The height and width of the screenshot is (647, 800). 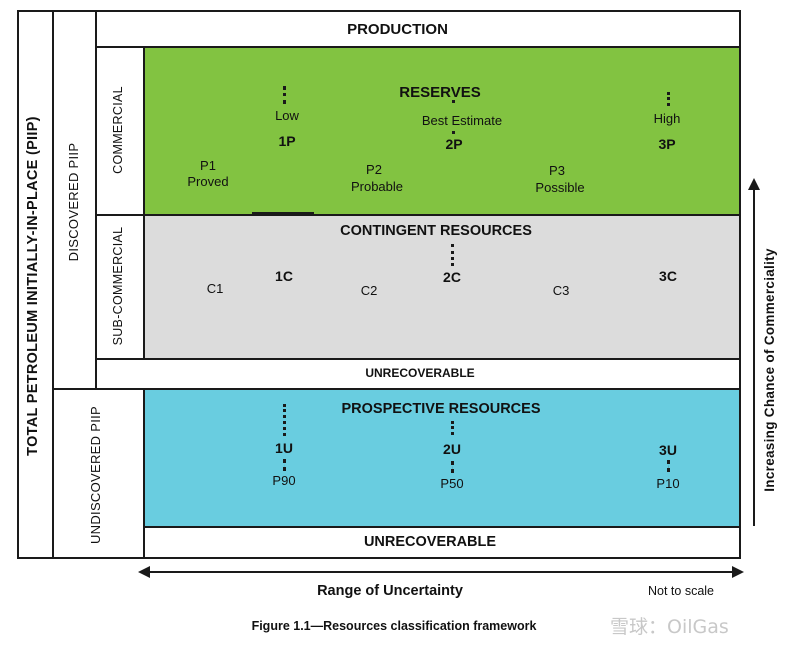 What do you see at coordinates (284, 276) in the screenshot?
I see `contingent-1c: 1C` at bounding box center [284, 276].